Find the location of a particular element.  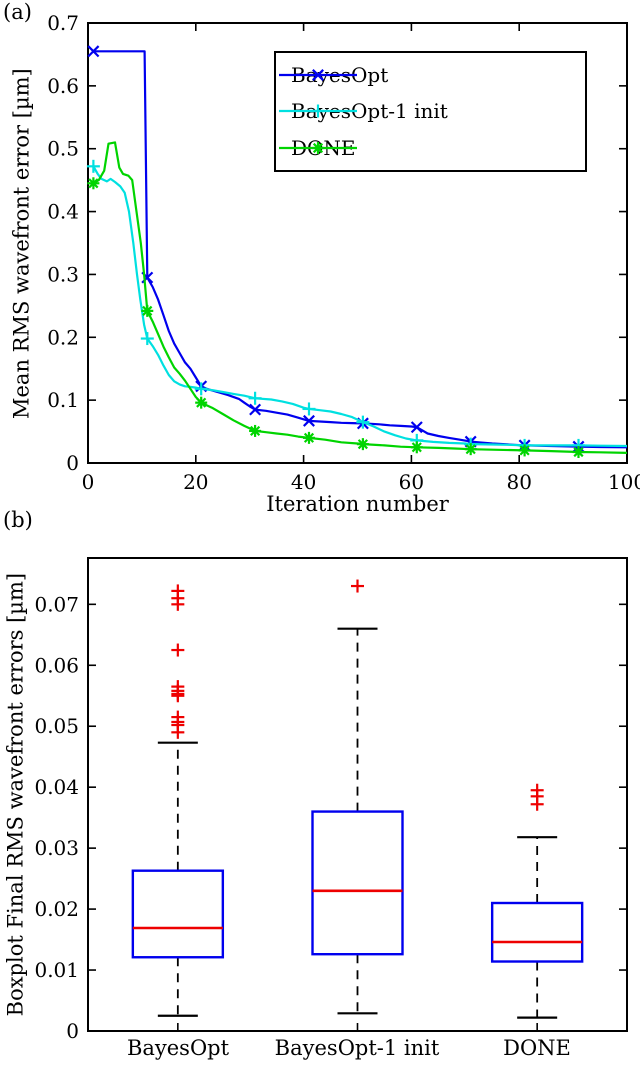

legend-label-bayesopt-1-init: BayesOpt-1 init is located at coordinates (369, 111).